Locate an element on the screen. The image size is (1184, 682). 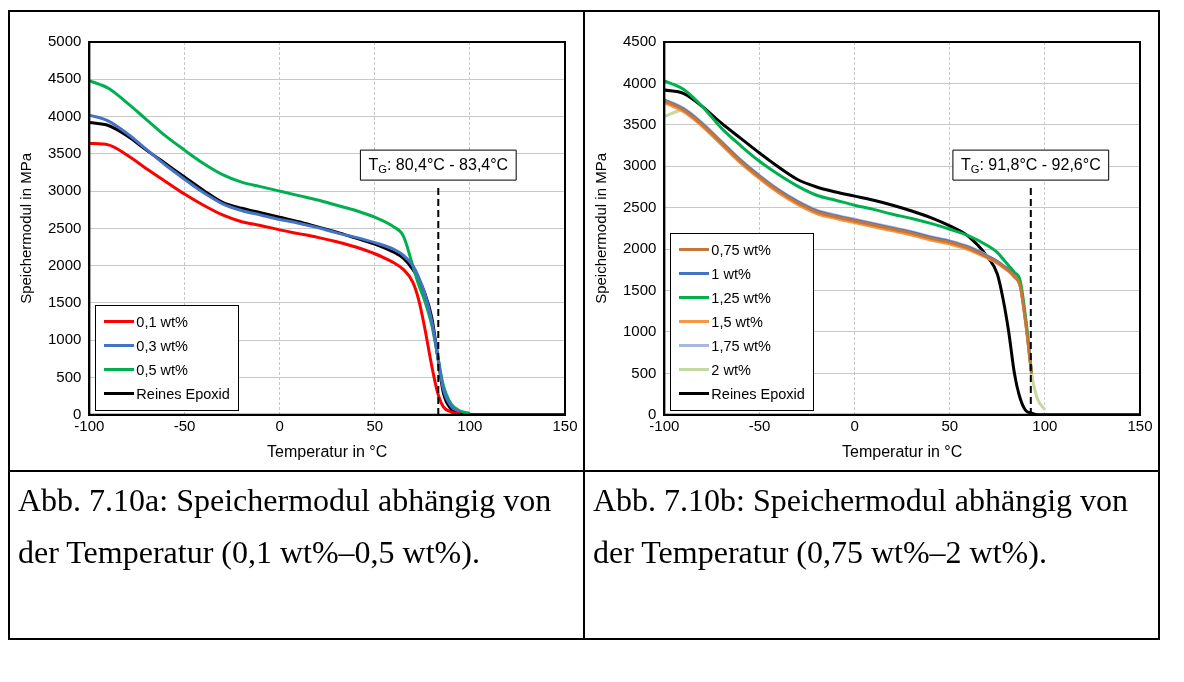
caption: Abb. 7.10a: Speichermodul abhängig von der Temperatur (0,1 wt%–0,5 wt%). is located at coordinates (295, 555).